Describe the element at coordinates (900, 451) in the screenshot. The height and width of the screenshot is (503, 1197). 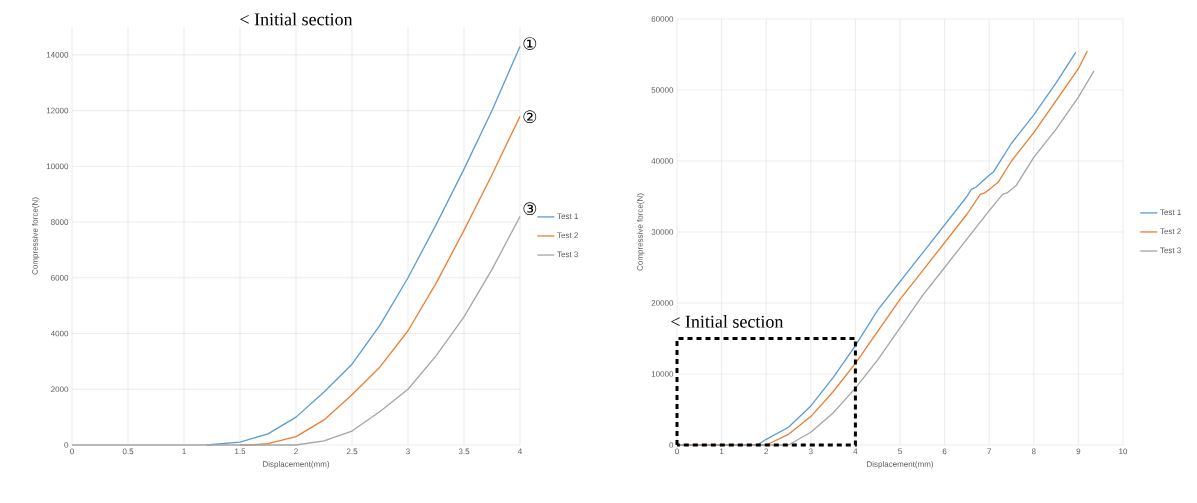
I see `x-tick-label: 5` at that location.